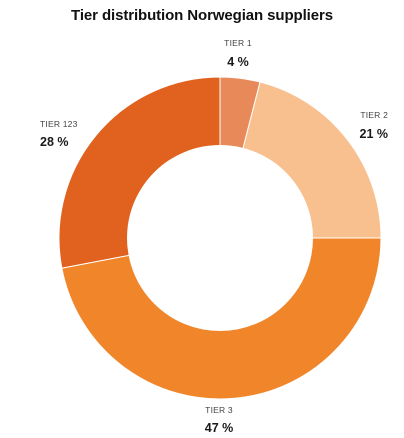 The width and height of the screenshot is (404, 438). What do you see at coordinates (219, 410) in the screenshot?
I see `slice-label-name: TIER 3` at bounding box center [219, 410].